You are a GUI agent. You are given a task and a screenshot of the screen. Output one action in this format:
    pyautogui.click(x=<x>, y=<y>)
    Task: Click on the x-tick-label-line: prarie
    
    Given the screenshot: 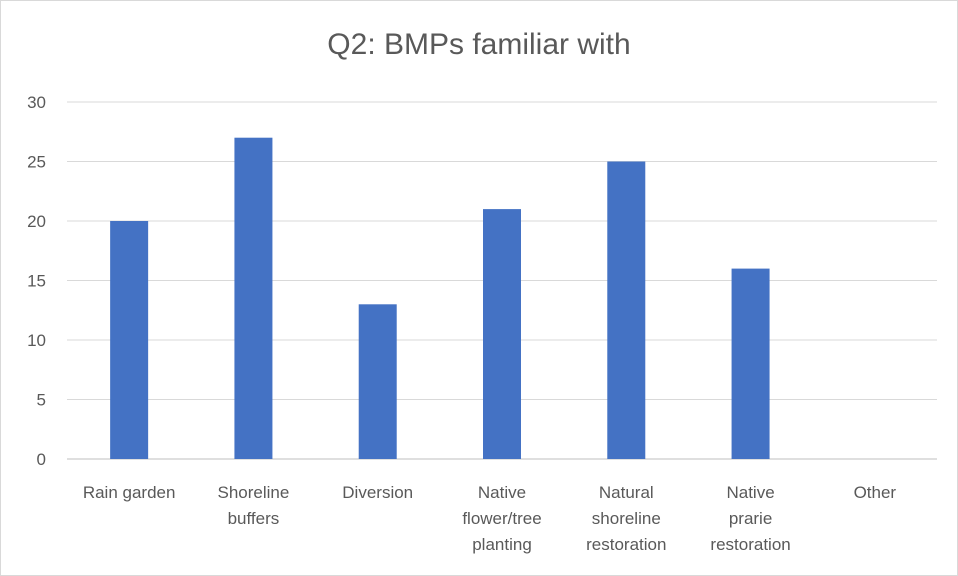 What is the action you would take?
    pyautogui.click(x=750, y=518)
    